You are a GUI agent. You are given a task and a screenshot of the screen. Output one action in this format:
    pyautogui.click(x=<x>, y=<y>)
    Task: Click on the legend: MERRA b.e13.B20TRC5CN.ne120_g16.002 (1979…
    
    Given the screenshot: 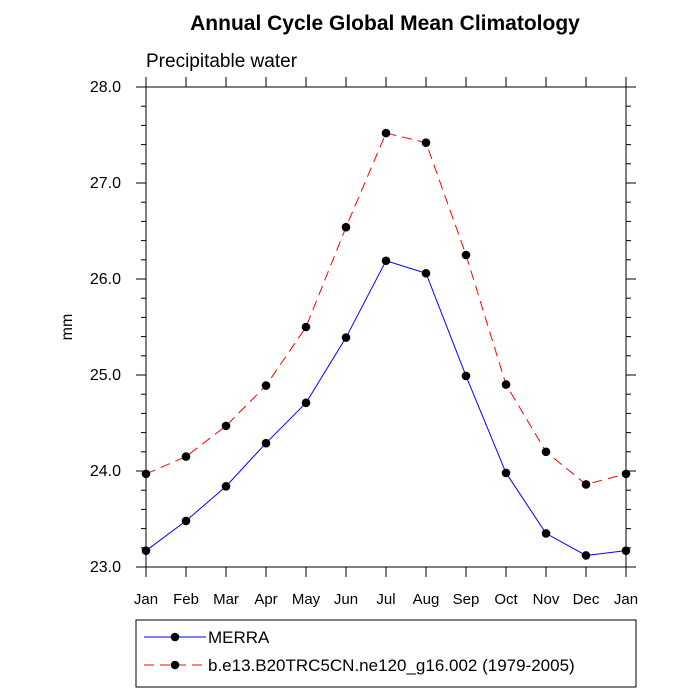 What is the action you would take?
    pyautogui.click(x=386, y=653)
    